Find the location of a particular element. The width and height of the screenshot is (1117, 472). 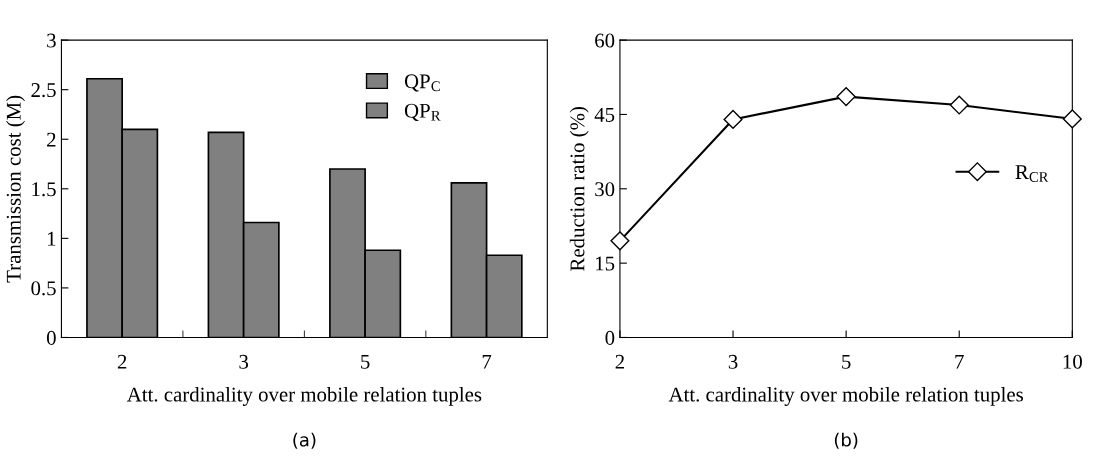

y-tick-label: 30 is located at coordinates (605, 189).